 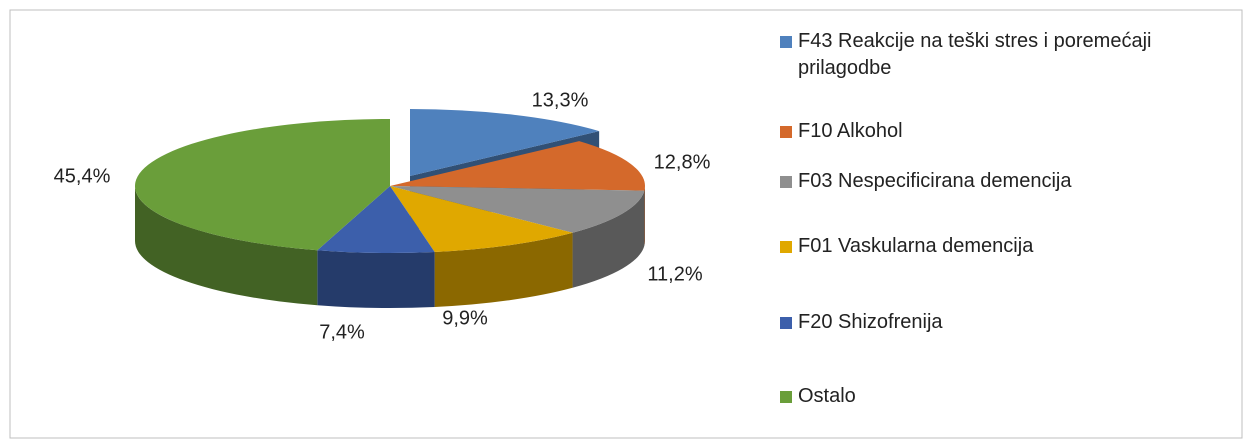 I want to click on legend-label: F20 Shizofrenija, so click(x=870, y=322).